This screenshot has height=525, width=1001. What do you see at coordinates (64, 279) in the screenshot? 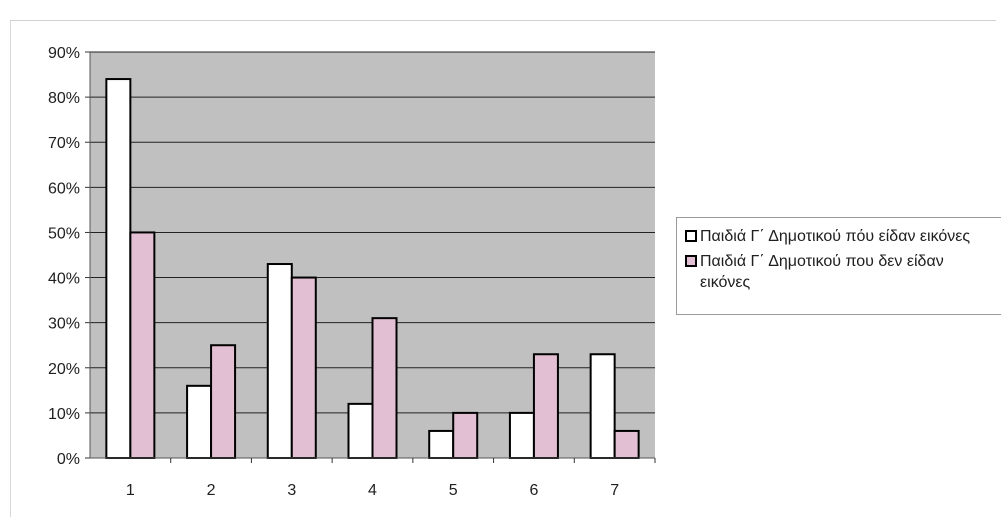
I see `y-tick-label: 40%` at bounding box center [64, 279].